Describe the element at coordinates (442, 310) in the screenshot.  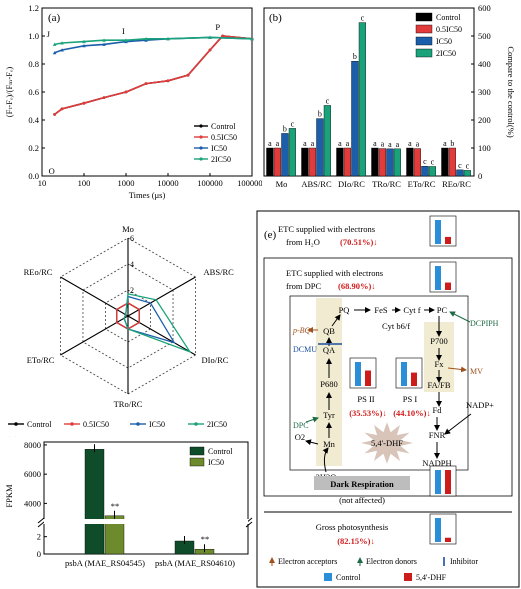
I see `node-pc: PC` at that location.